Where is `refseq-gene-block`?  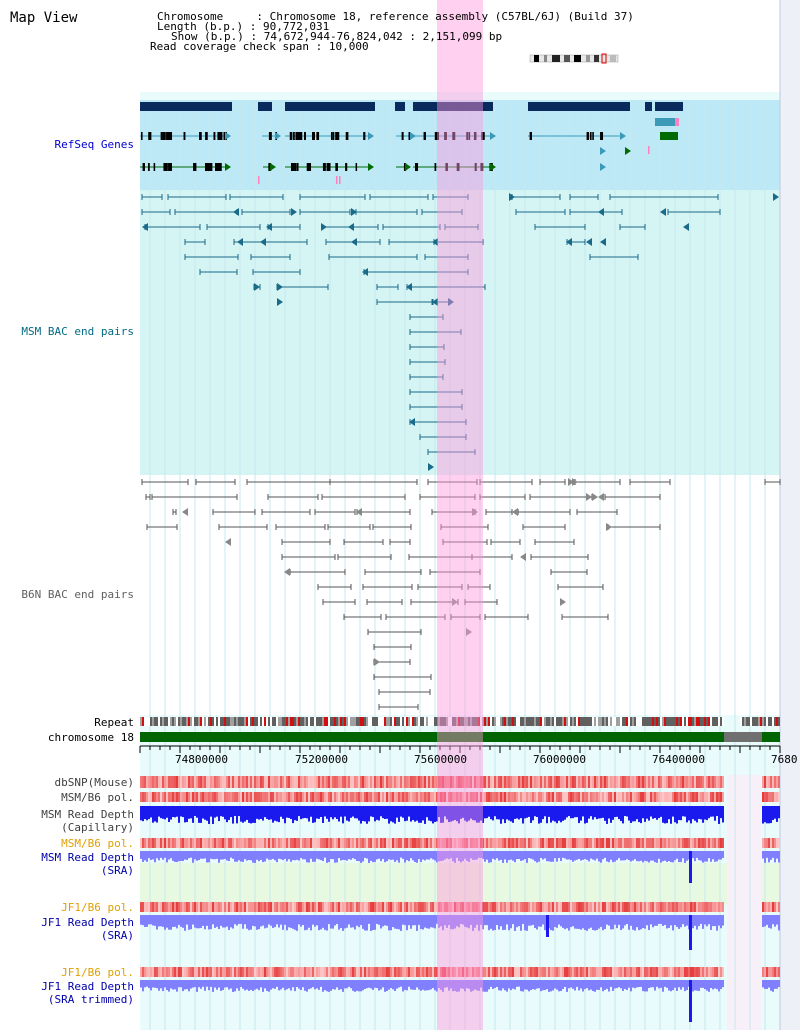
refseq-gene-block is located at coordinates (186, 106).